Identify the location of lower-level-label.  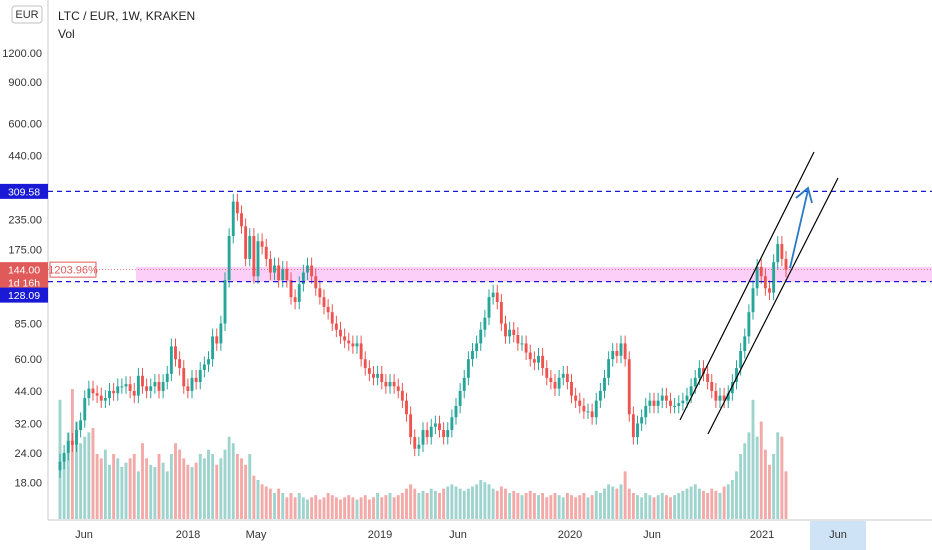
(24, 295).